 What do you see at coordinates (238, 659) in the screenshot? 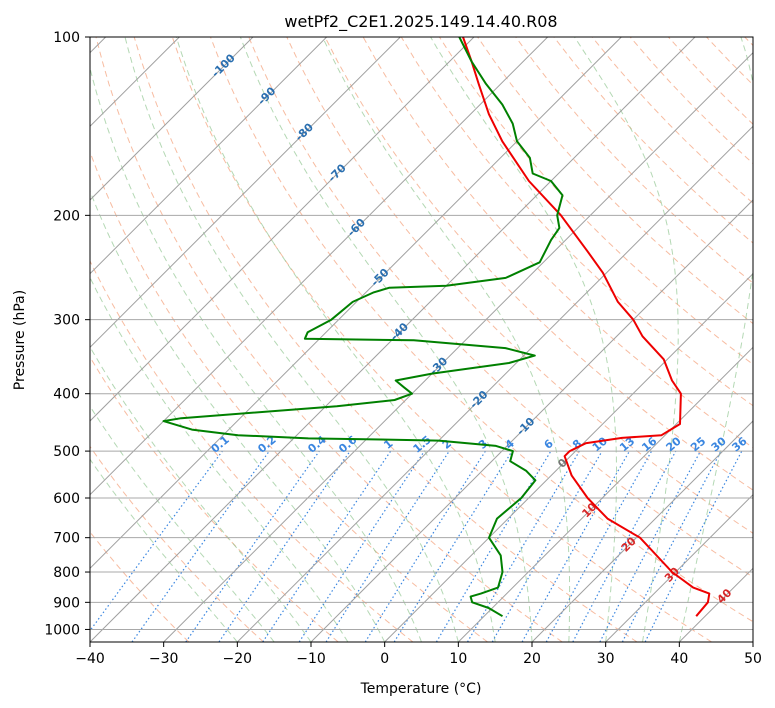
I see `x-tick-label: −20` at bounding box center [238, 659].